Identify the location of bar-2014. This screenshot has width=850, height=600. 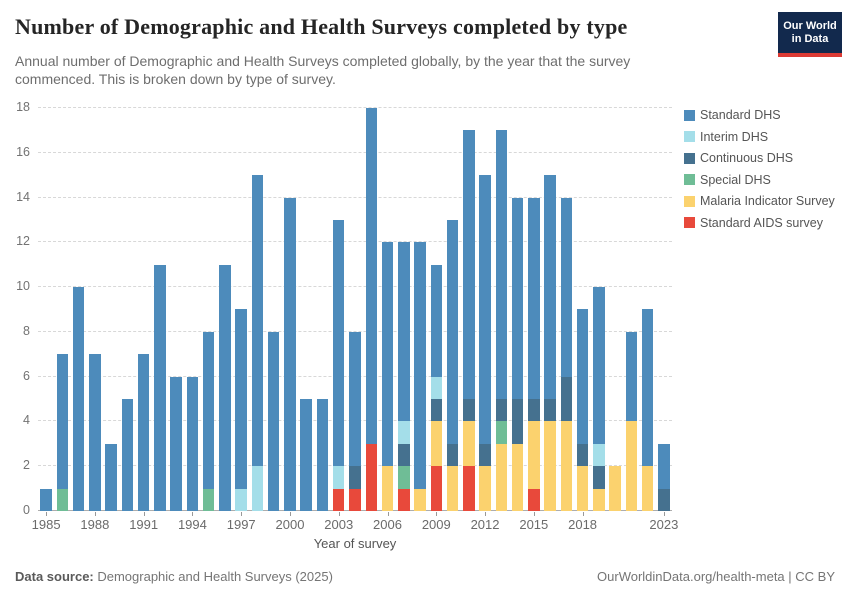
(517, 309).